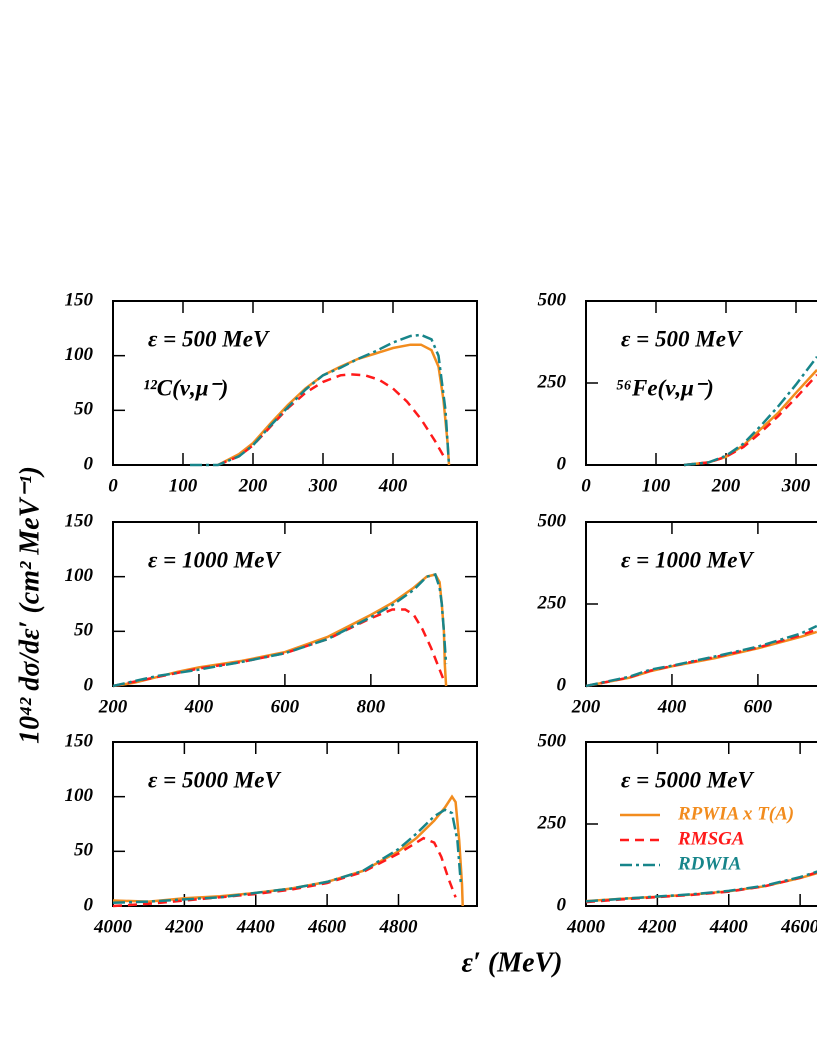 This screenshot has height=1058, width=817. Describe the element at coordinates (29, 605) in the screenshot. I see `y-axis-label: 10⁴² dσ/dε′ (cm² MeV⁻¹)` at that location.